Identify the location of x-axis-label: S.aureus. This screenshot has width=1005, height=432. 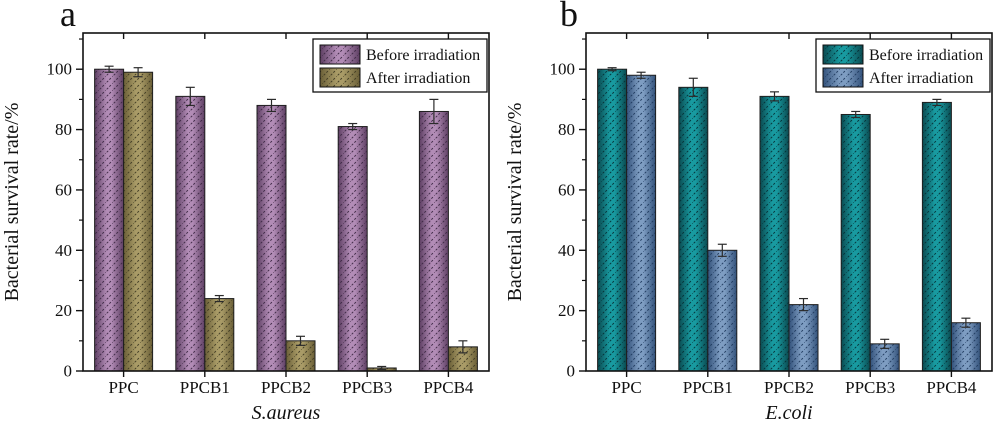
(286, 413).